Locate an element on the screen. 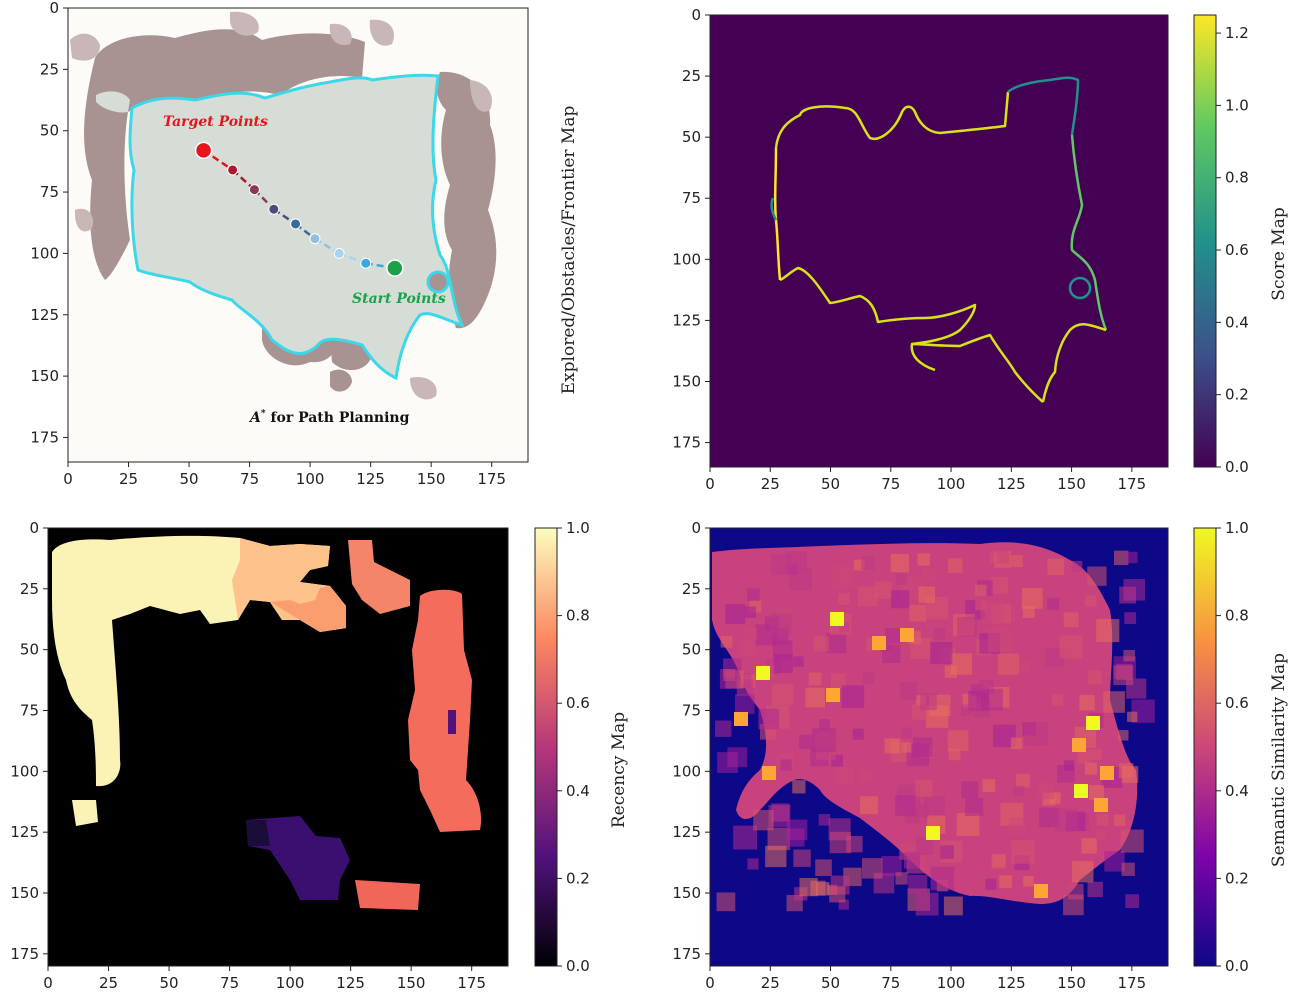 This screenshot has width=1307, height=995. y-tick-label: 25 is located at coordinates (49, 69).